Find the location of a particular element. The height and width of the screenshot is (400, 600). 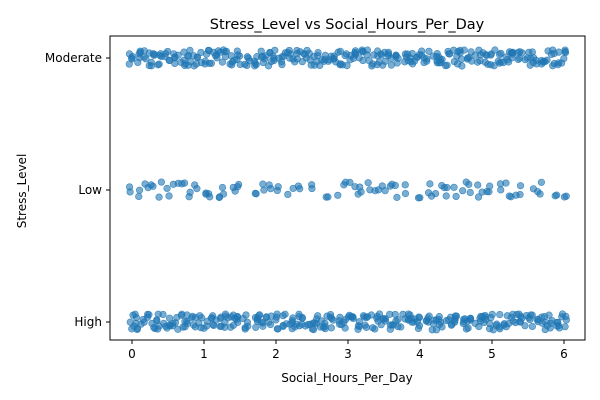

x-tick-label: 4 is located at coordinates (420, 354).